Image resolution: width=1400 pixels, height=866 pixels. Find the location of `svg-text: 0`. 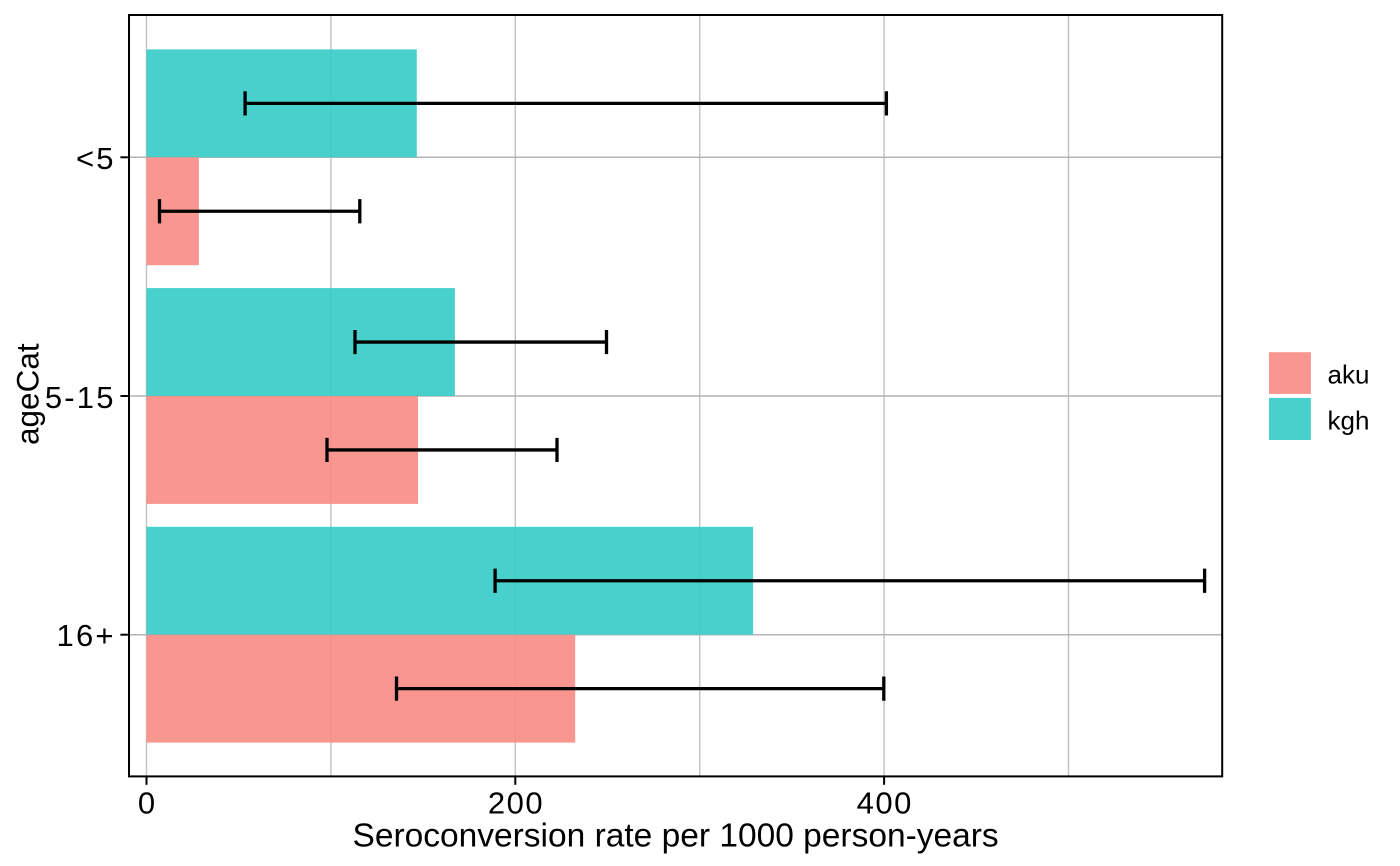

svg-text: 0 is located at coordinates (147, 802).